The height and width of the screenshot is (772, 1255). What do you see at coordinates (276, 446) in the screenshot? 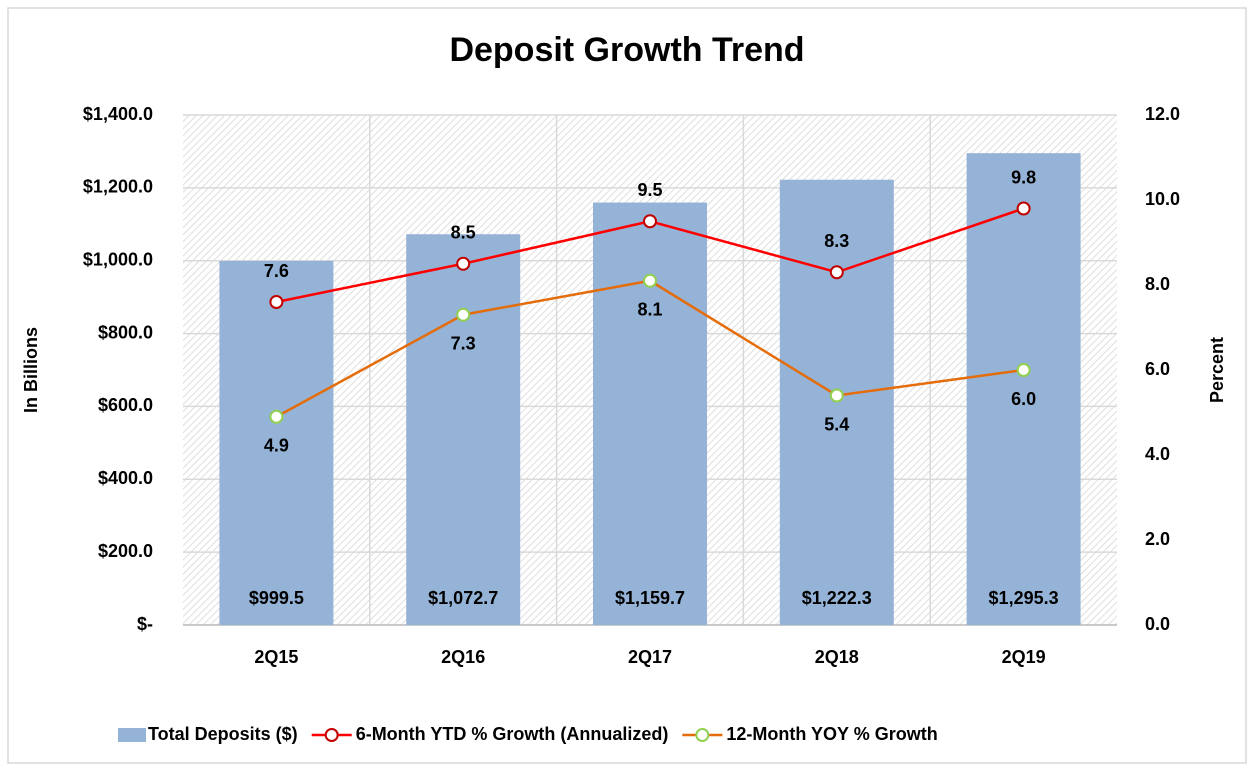
I see `line-value-label: 4.9` at bounding box center [276, 446].